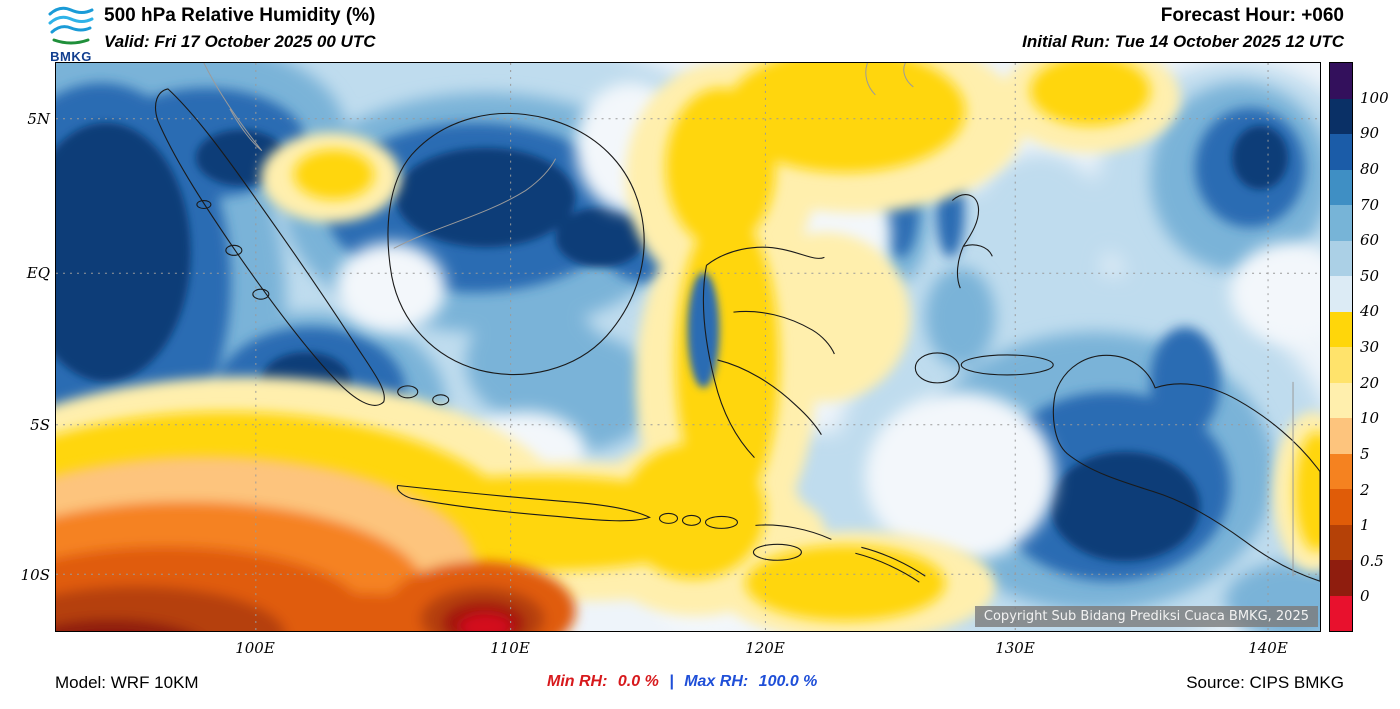  What do you see at coordinates (40, 425) in the screenshot?
I see `y-tick-5s: 5S` at bounding box center [40, 425].